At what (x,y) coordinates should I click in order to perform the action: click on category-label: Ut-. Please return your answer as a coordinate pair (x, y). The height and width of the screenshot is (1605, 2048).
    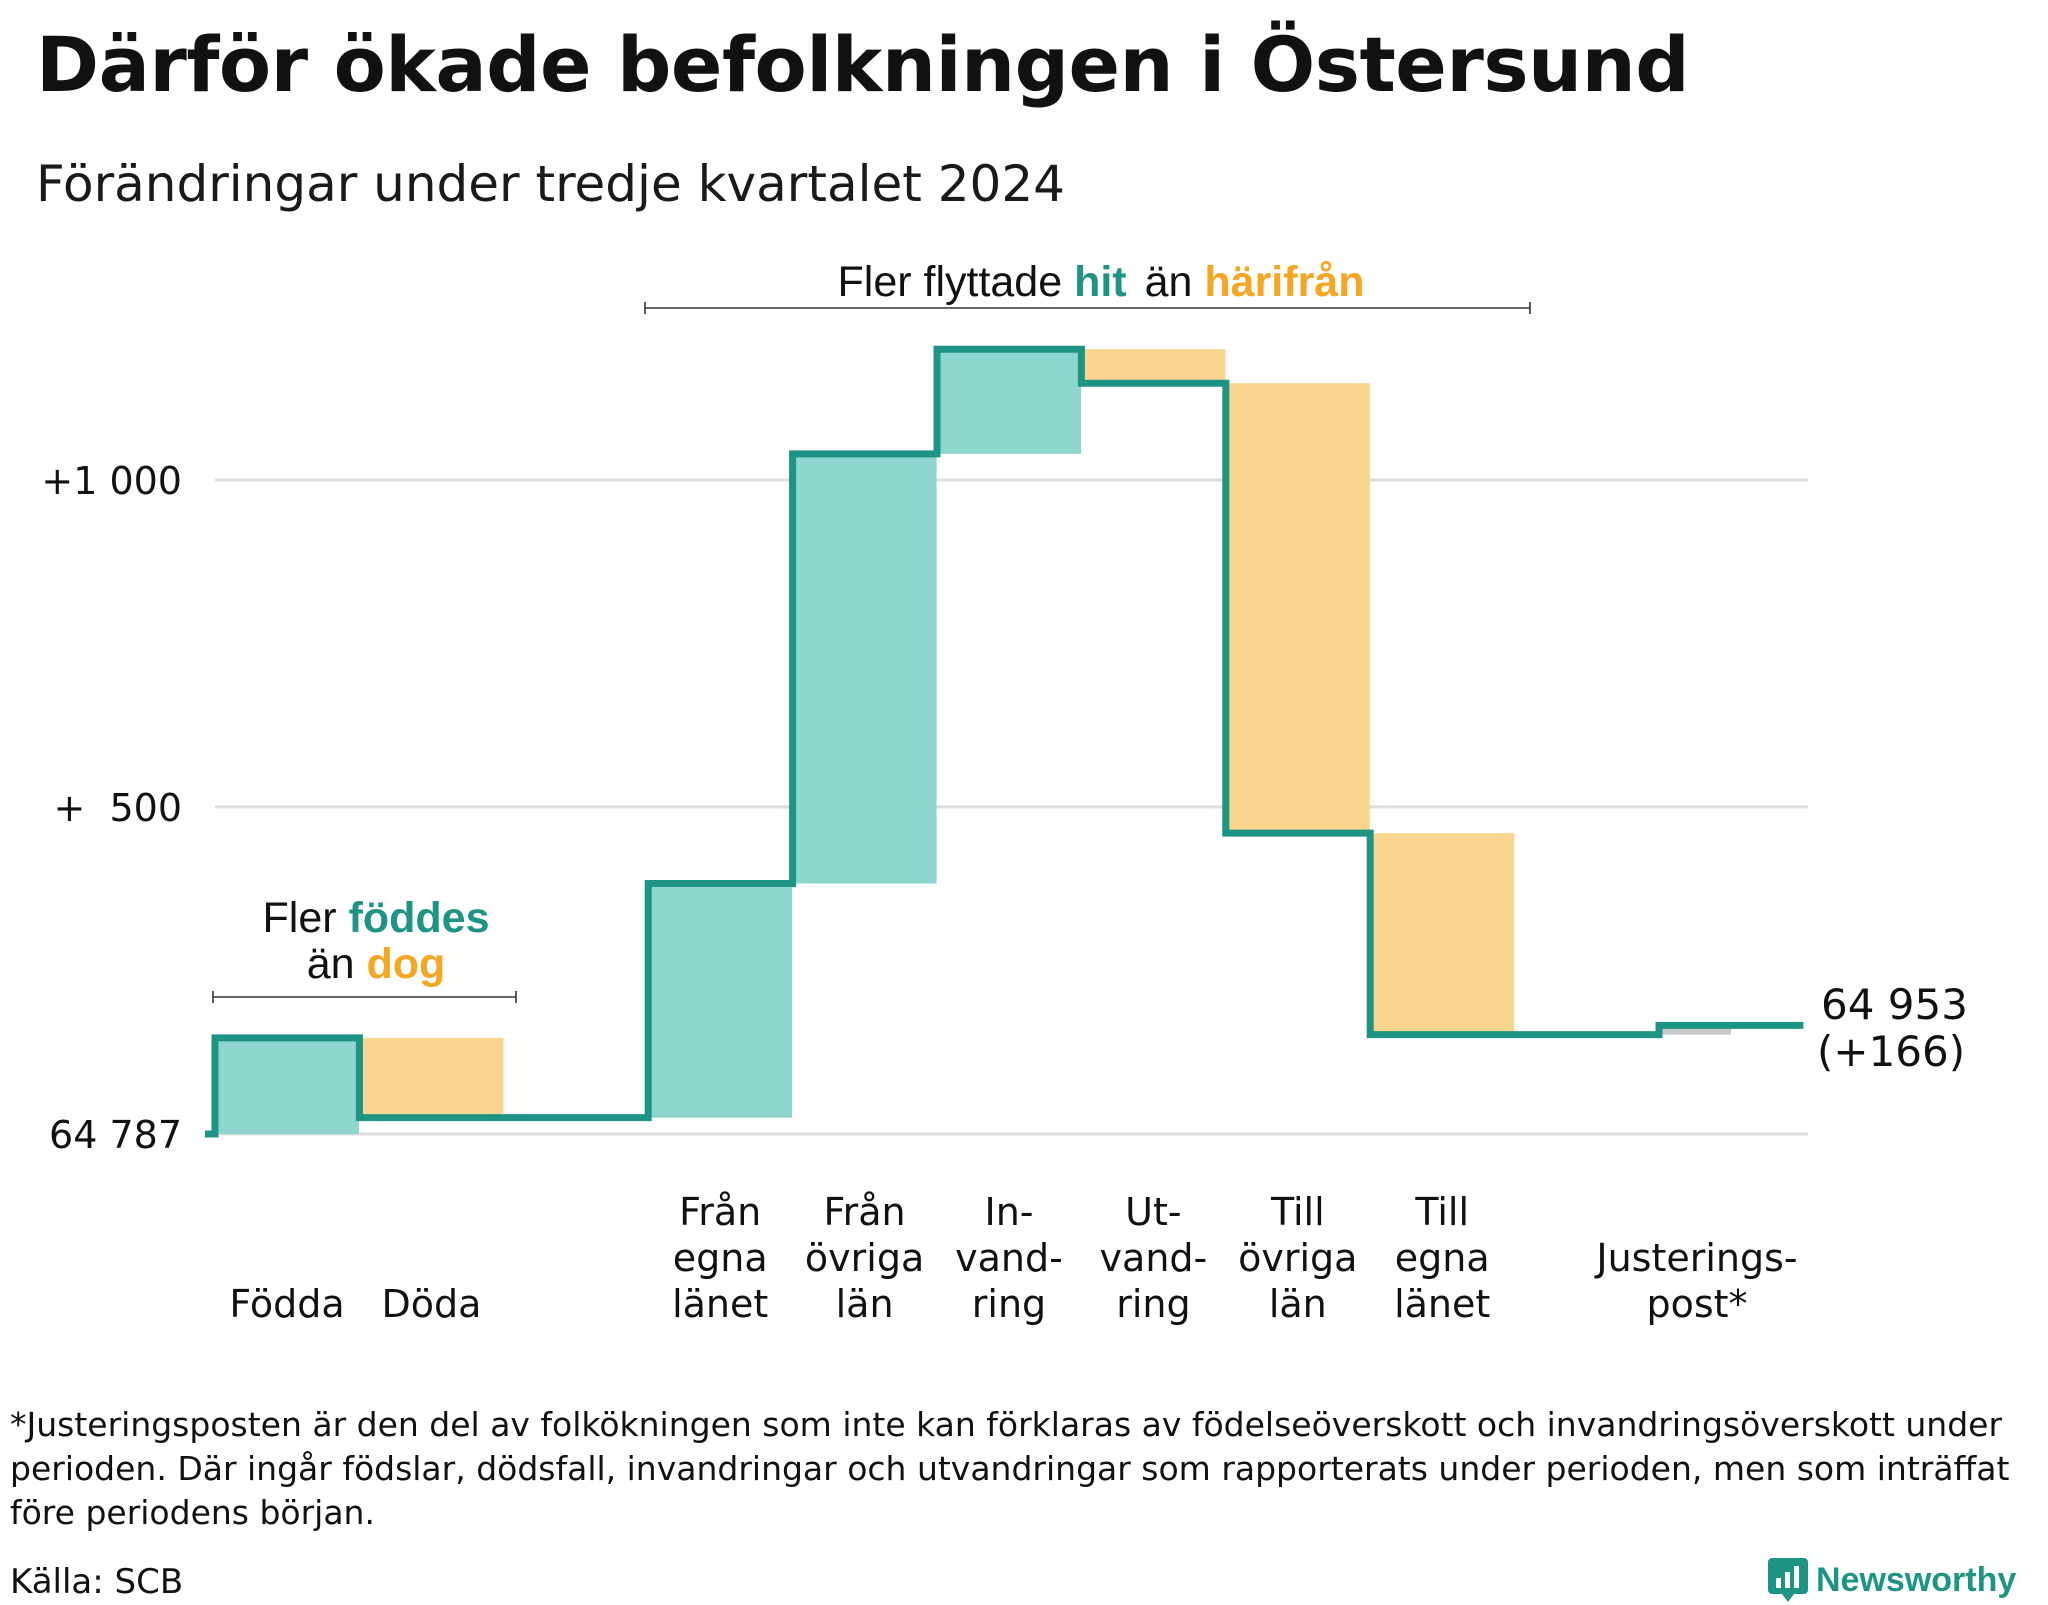
    Looking at the image, I should click on (1153, 1212).